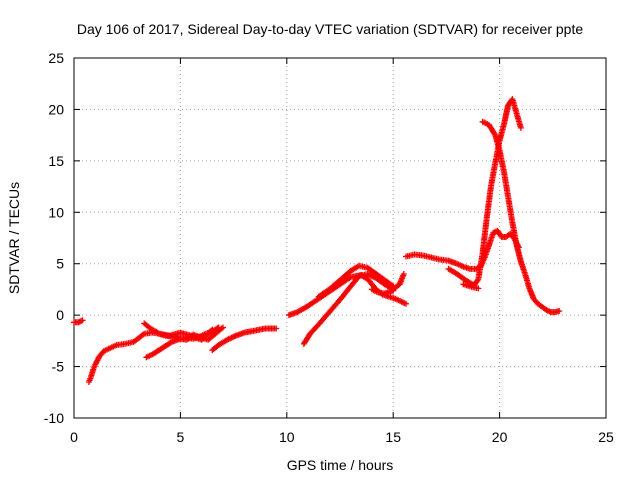 This screenshot has width=640, height=480. I want to click on x-axis-label: GPS time / hours, so click(340, 465).